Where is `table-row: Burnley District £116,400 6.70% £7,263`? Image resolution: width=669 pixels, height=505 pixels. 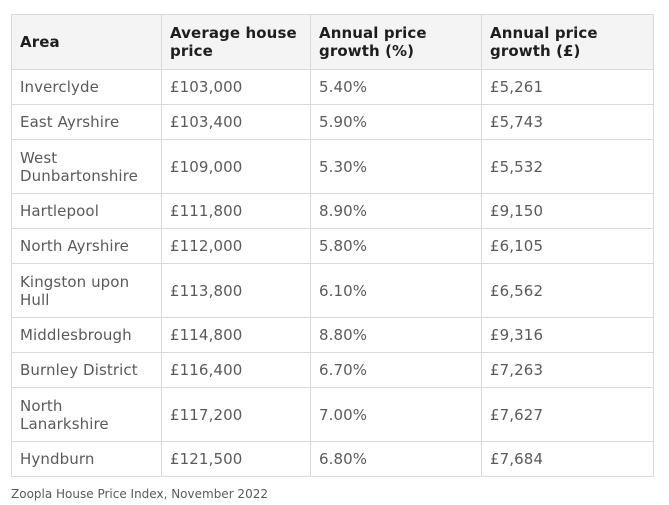
table-row: Burnley District £116,400 6.70% £7,263 is located at coordinates (332, 370).